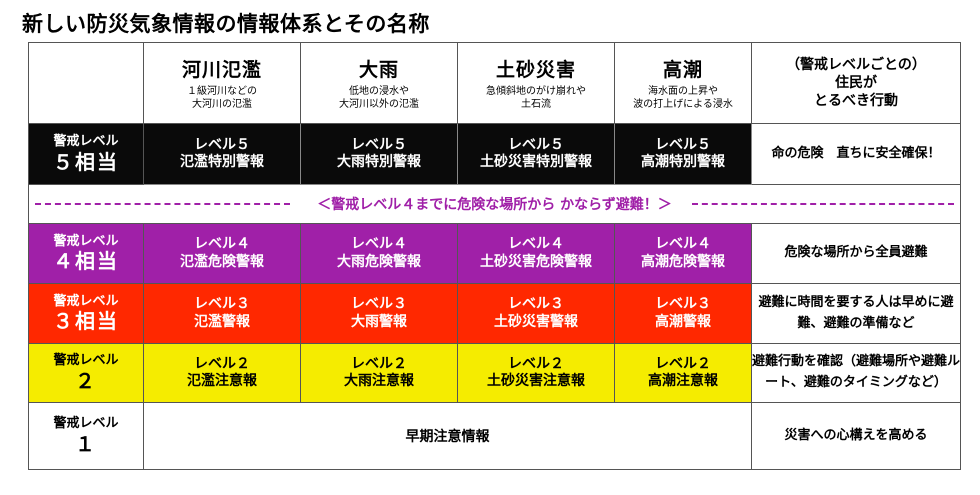  Describe the element at coordinates (683, 91) in the screenshot. I see `hazard-desc: 海水面の上昇や` at that location.